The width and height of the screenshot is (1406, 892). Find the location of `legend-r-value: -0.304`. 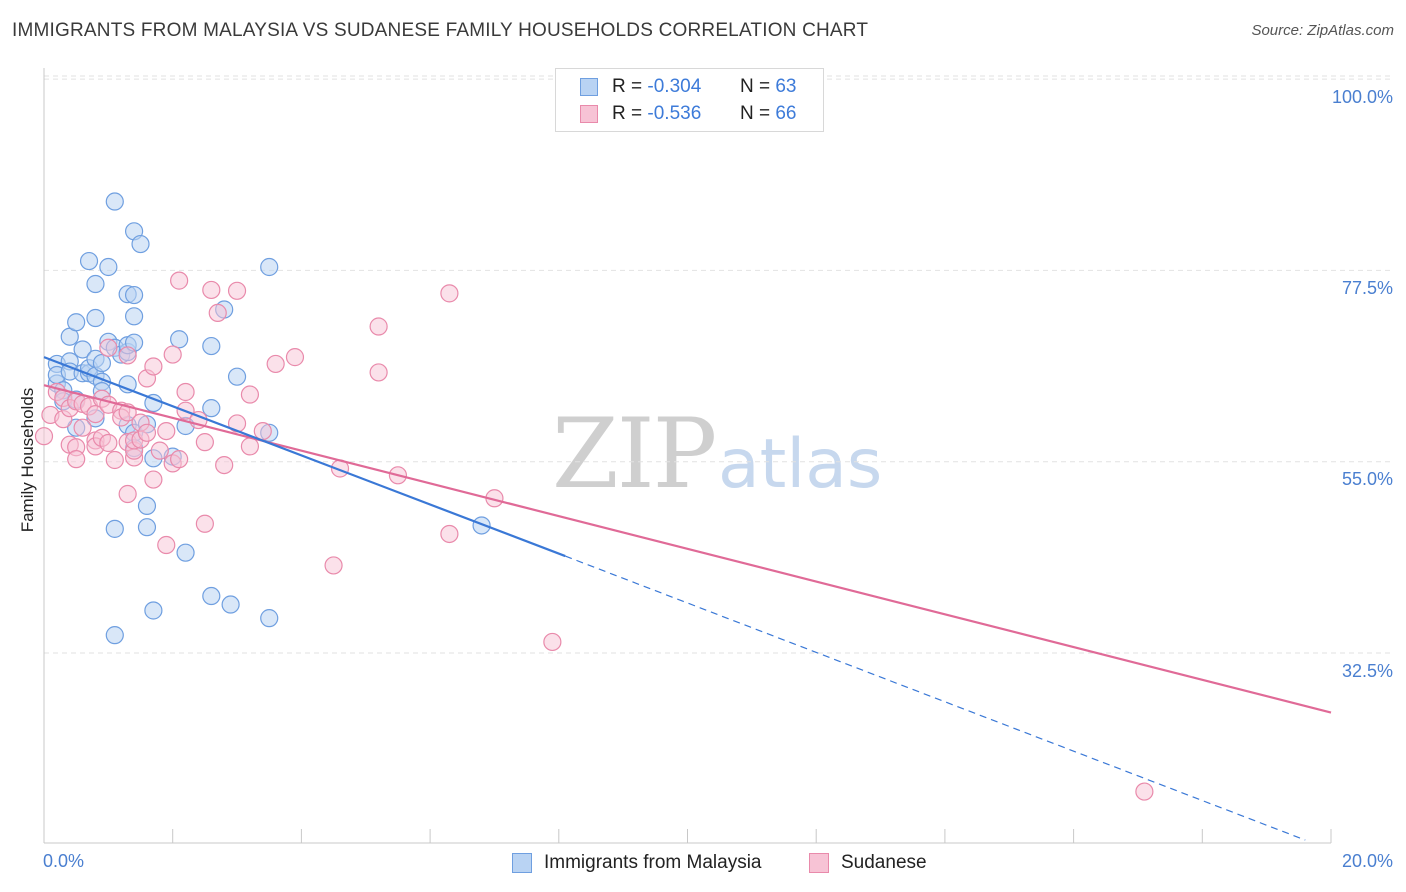

legend-r-value: -0.304 is located at coordinates (674, 86).